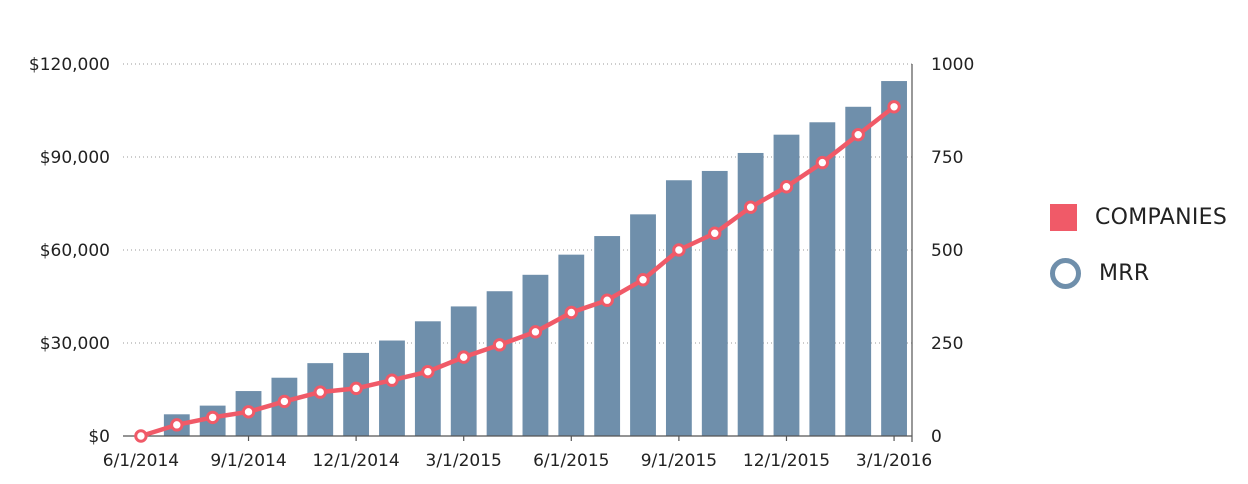 The image size is (1248, 484). What do you see at coordinates (69, 65) in the screenshot?
I see `y-left-tick-label: $120,000` at bounding box center [69, 65].